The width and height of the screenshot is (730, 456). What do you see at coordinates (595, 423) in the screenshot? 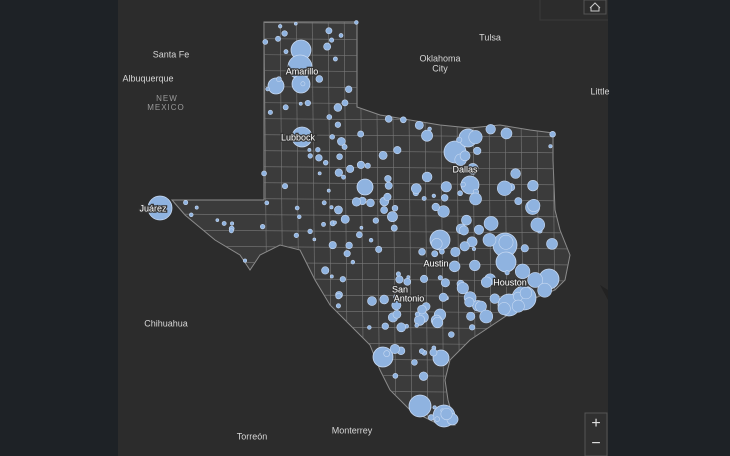
I see `zoom-in: +` at bounding box center [595, 423].